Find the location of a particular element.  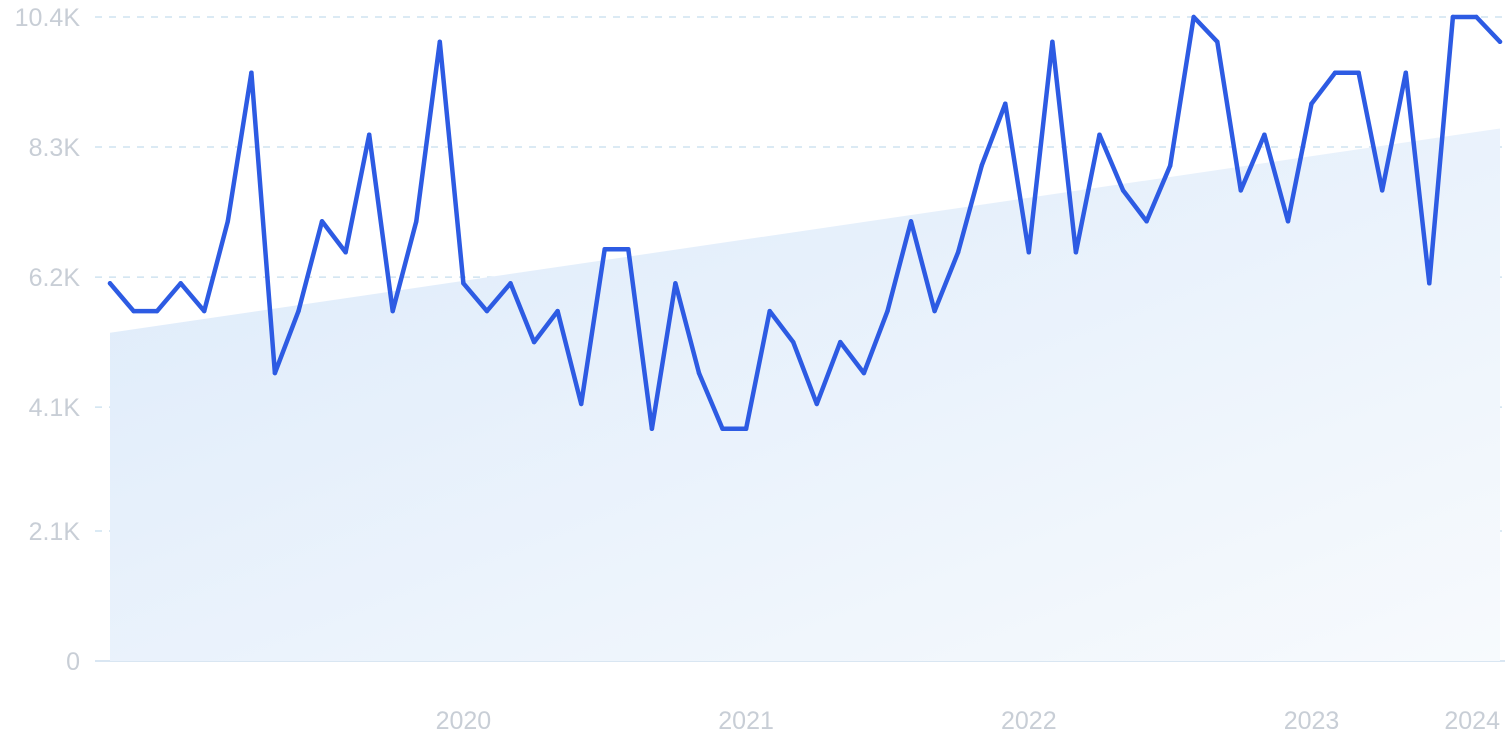

y-tick-label: 6.2K is located at coordinates (55, 278).